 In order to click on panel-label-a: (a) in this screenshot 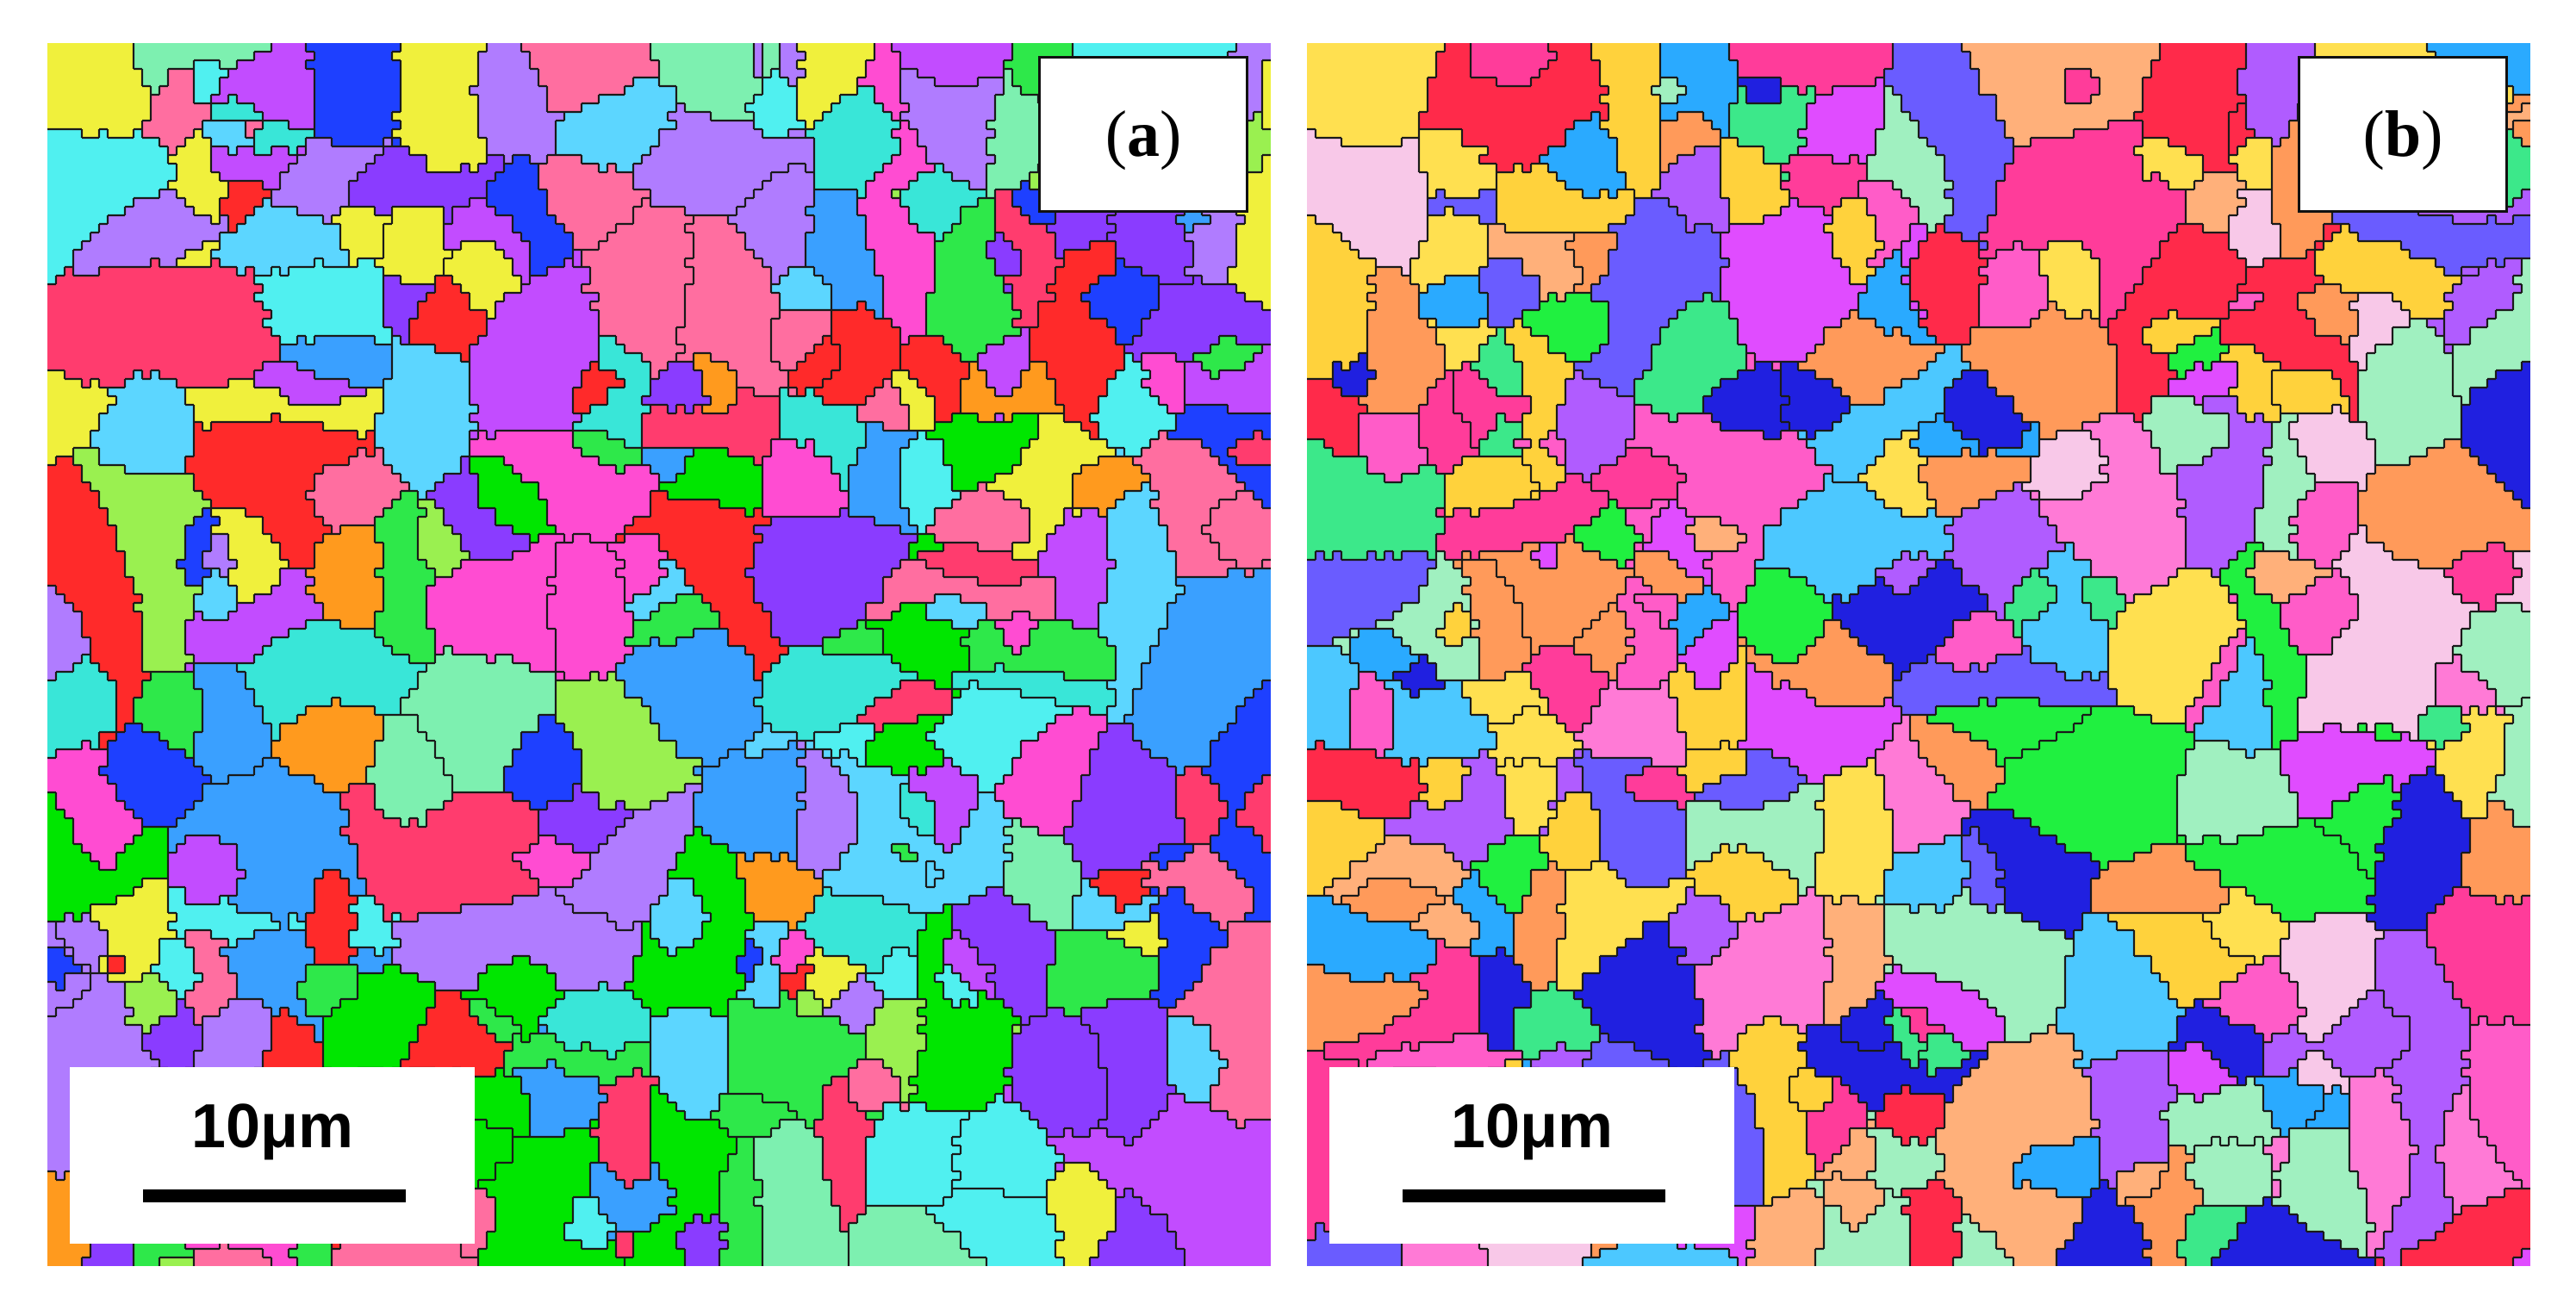, I will do `click(1143, 134)`.